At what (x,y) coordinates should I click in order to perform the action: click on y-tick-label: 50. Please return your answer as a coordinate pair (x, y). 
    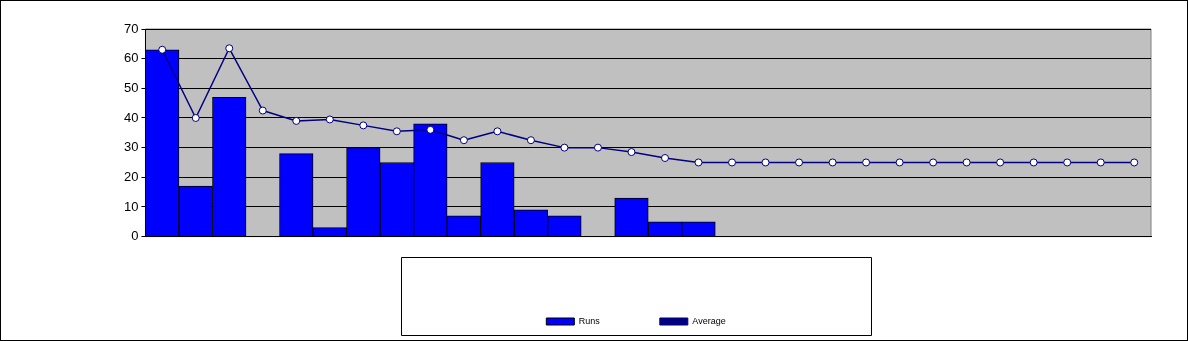
    Looking at the image, I should click on (131, 87).